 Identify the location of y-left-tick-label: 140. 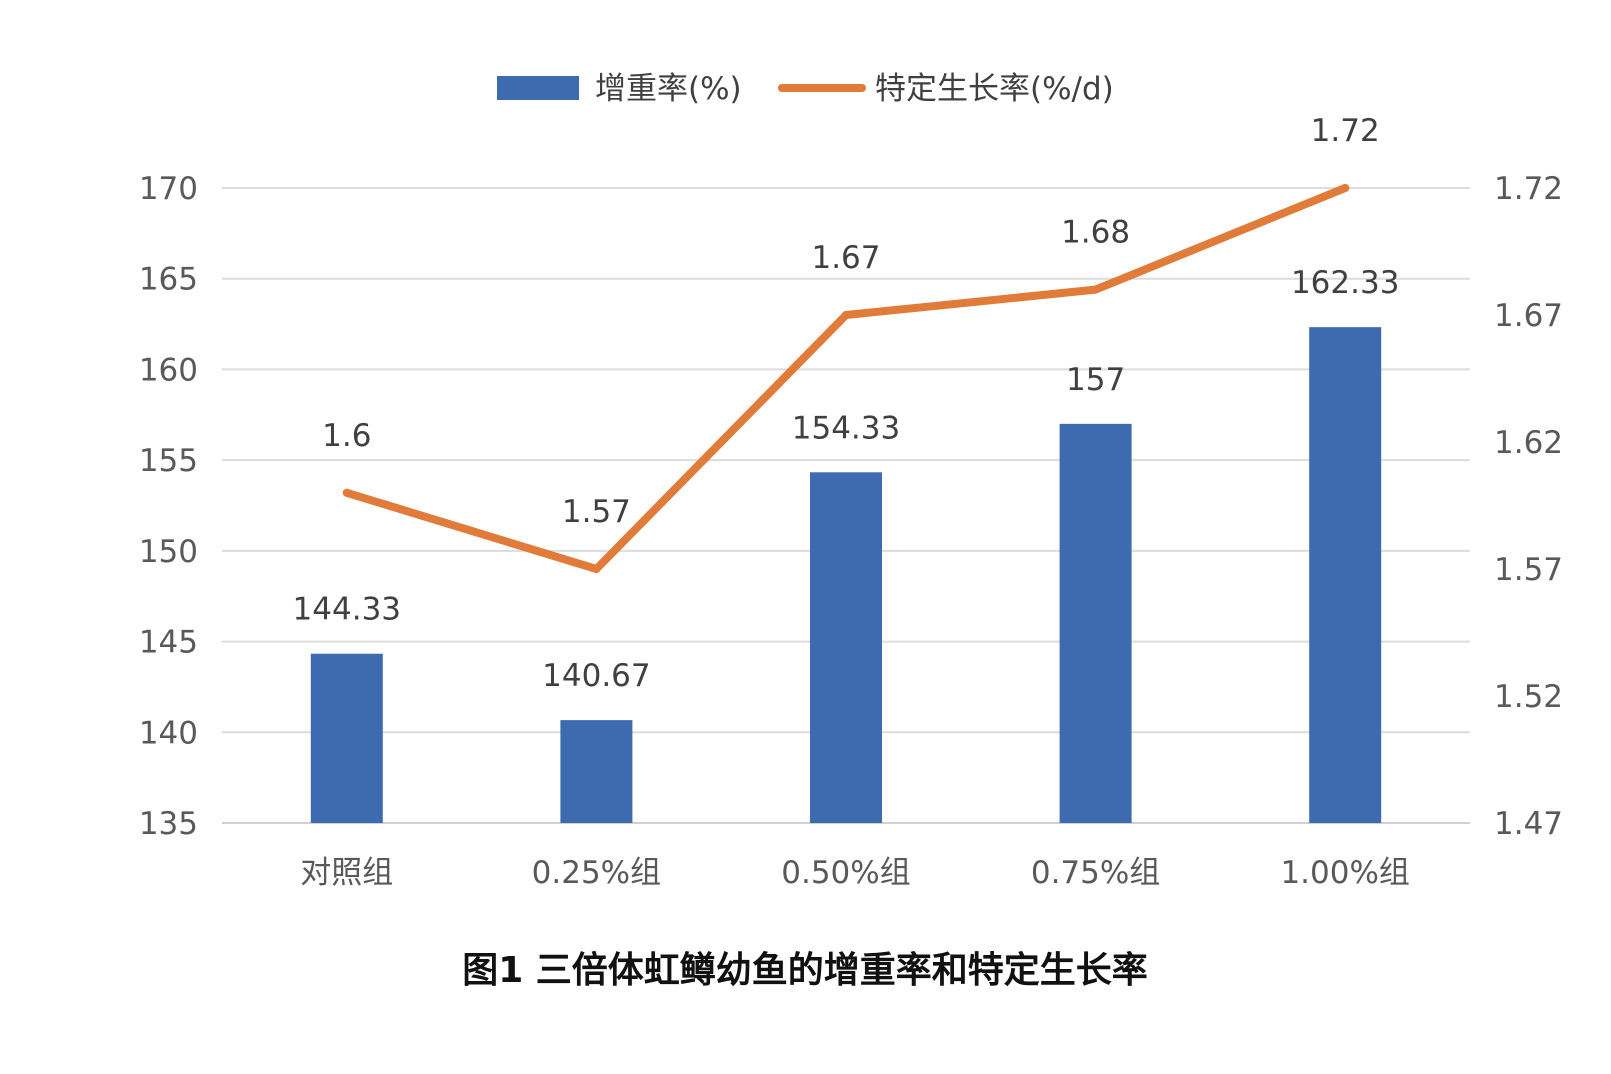
(168, 733).